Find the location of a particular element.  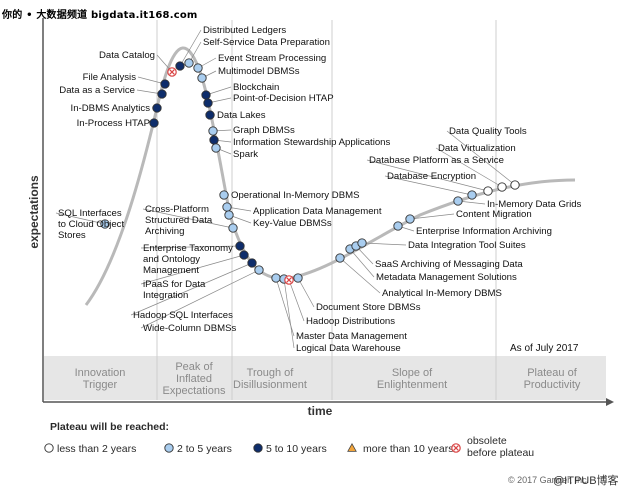

technology-label: SQL Interfaces to Cloud Object Stores is located at coordinates (91, 224).